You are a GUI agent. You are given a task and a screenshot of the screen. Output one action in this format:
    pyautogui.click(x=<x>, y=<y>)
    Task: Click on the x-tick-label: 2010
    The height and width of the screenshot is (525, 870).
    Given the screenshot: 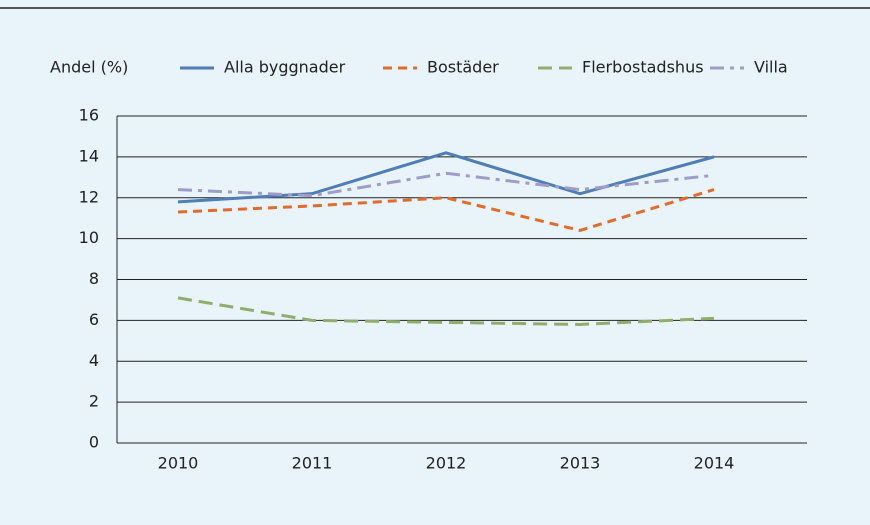 What is the action you would take?
    pyautogui.click(x=178, y=463)
    